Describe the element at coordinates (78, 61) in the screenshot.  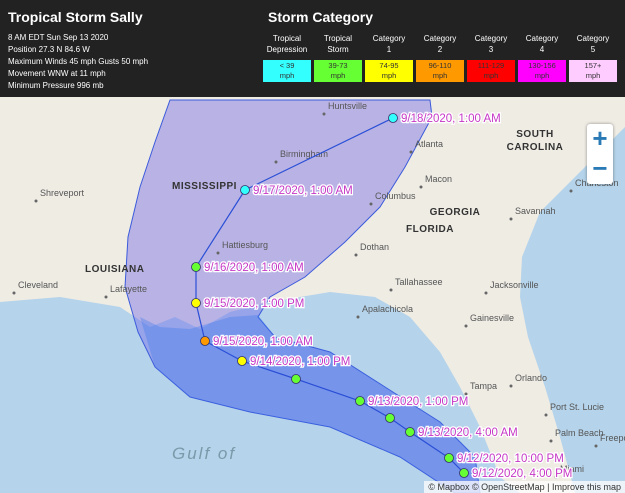
I see `info-line: Maximum Winds 45 mph Gusts 50 mph` at that location.